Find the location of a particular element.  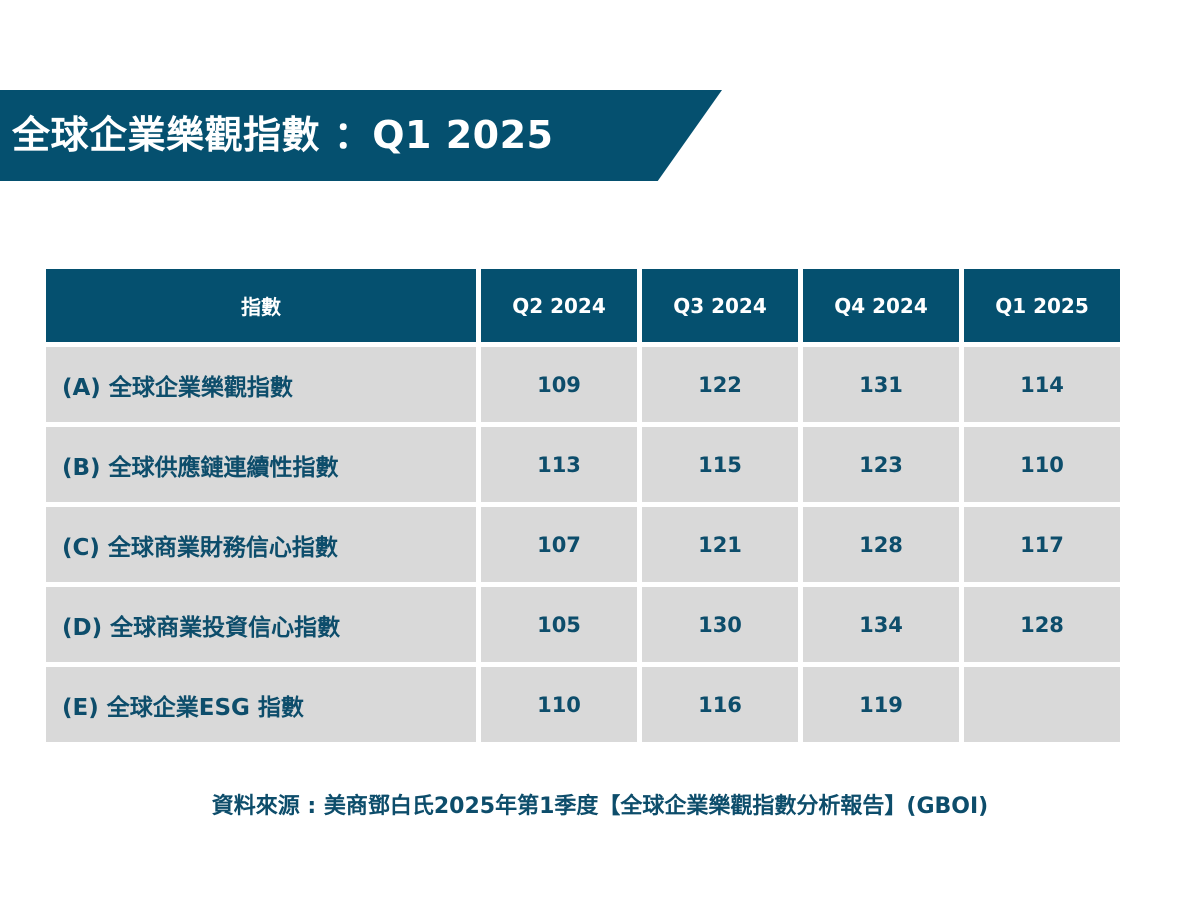

table-header-row: 指數 Q2 2024 Q3 2024 Q4 2024 Q1 2025 is located at coordinates (583, 305).